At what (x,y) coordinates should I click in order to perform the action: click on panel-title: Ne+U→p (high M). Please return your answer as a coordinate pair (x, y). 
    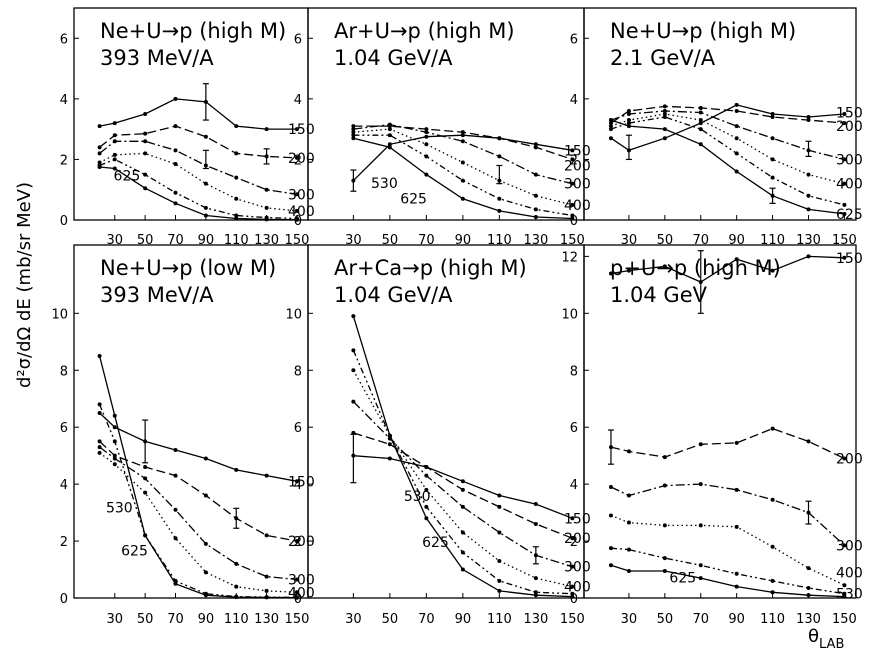
    Looking at the image, I should click on (193, 31).